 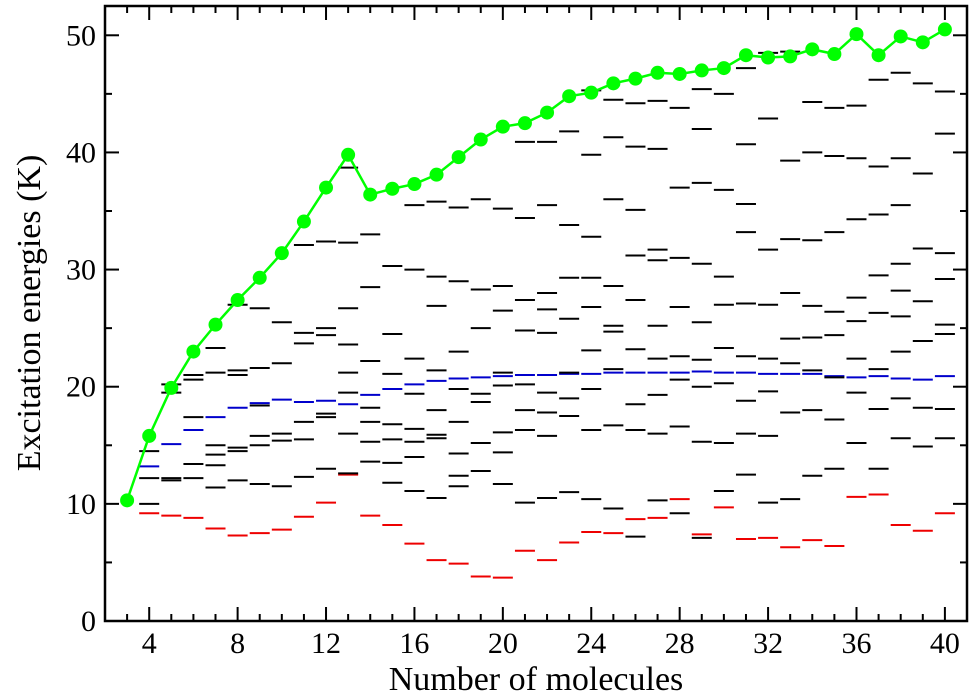 I want to click on x-tick-label: 32, so click(x=768, y=643).